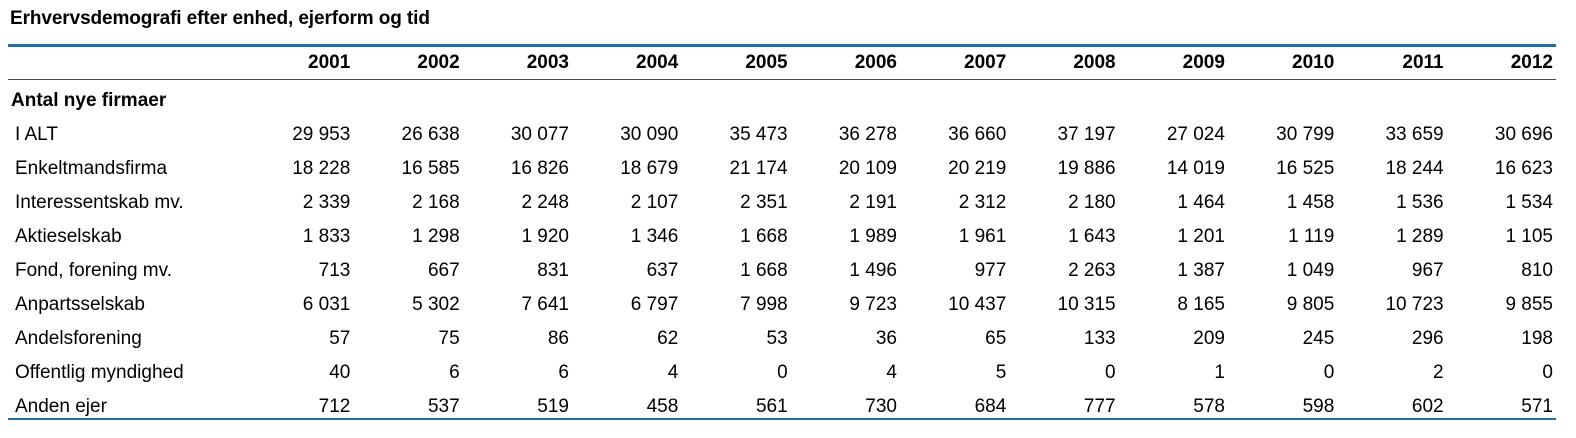 This screenshot has height=438, width=1576. I want to click on table-cell: 9 855, so click(1529, 304).